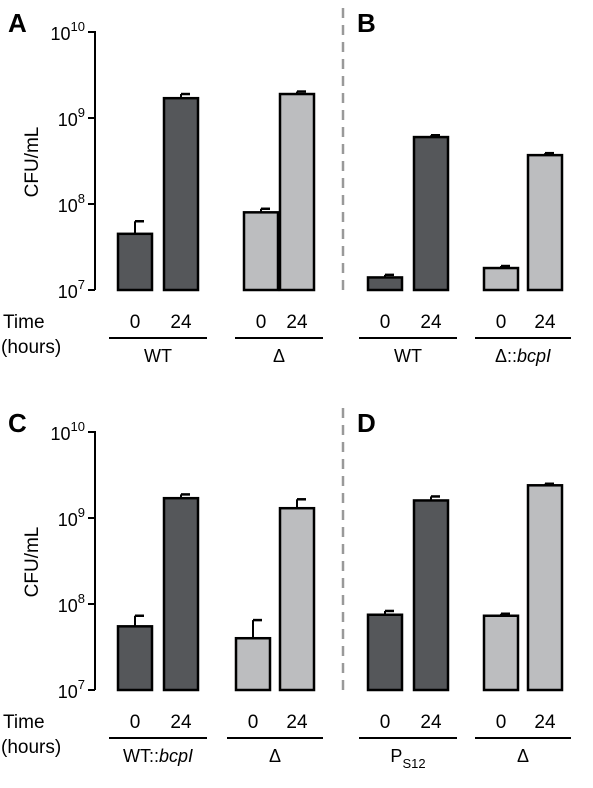  What do you see at coordinates (17, 23) in the screenshot?
I see `panel-label: A` at bounding box center [17, 23].